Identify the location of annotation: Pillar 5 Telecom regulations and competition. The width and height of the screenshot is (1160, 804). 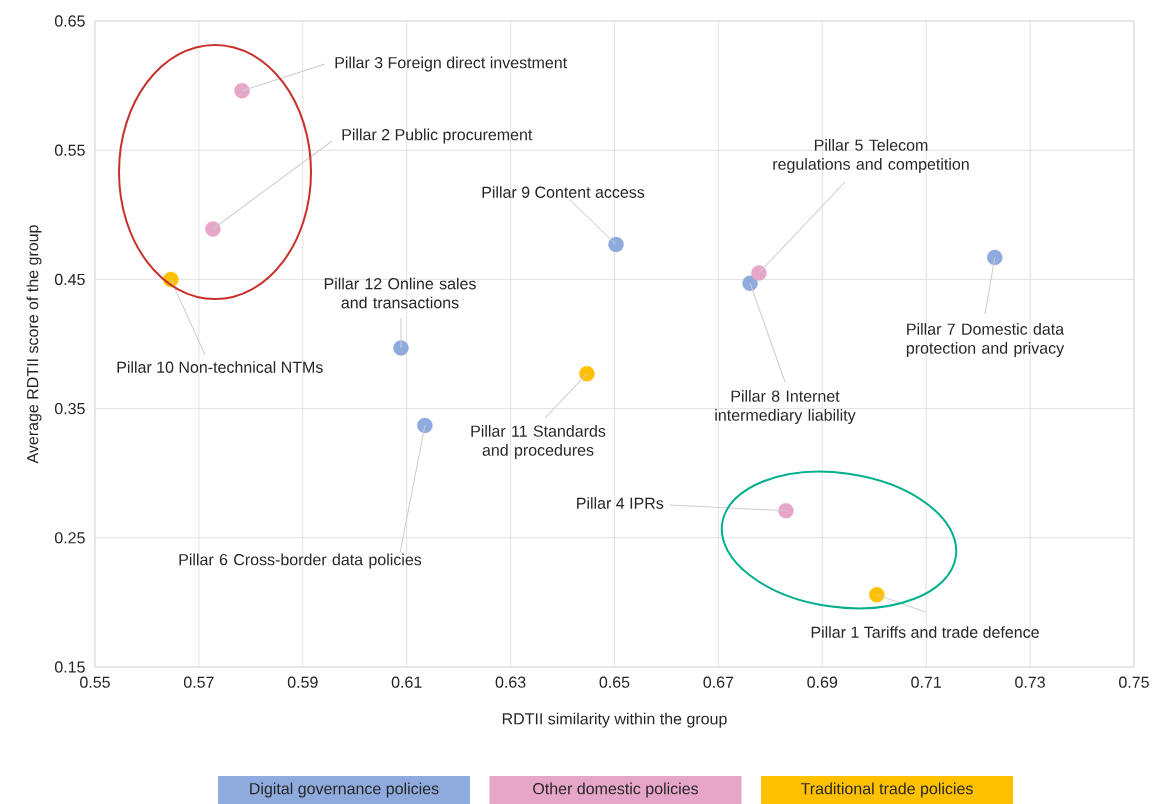
(871, 156).